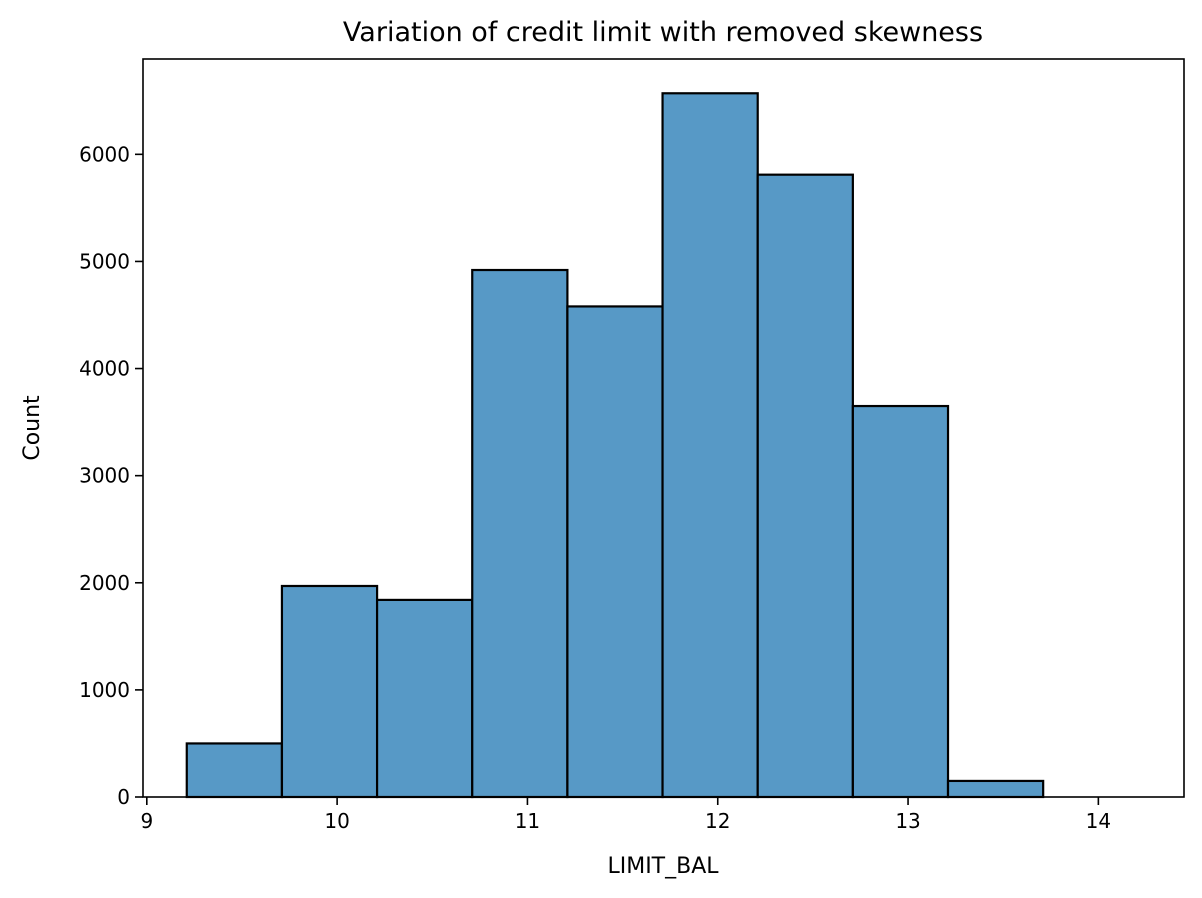 The height and width of the screenshot is (898, 1202). I want to click on x-tick-label: 13, so click(907, 821).